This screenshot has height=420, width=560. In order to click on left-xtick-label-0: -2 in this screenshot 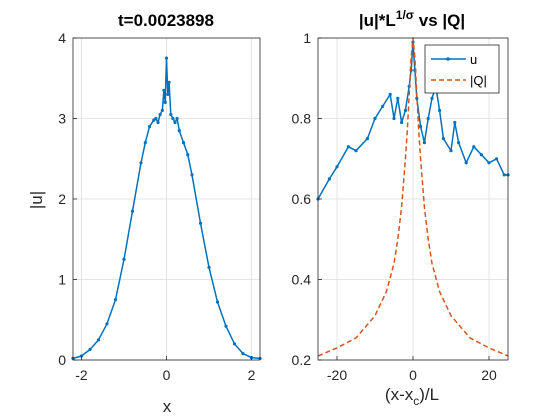, I will do `click(81, 375)`.